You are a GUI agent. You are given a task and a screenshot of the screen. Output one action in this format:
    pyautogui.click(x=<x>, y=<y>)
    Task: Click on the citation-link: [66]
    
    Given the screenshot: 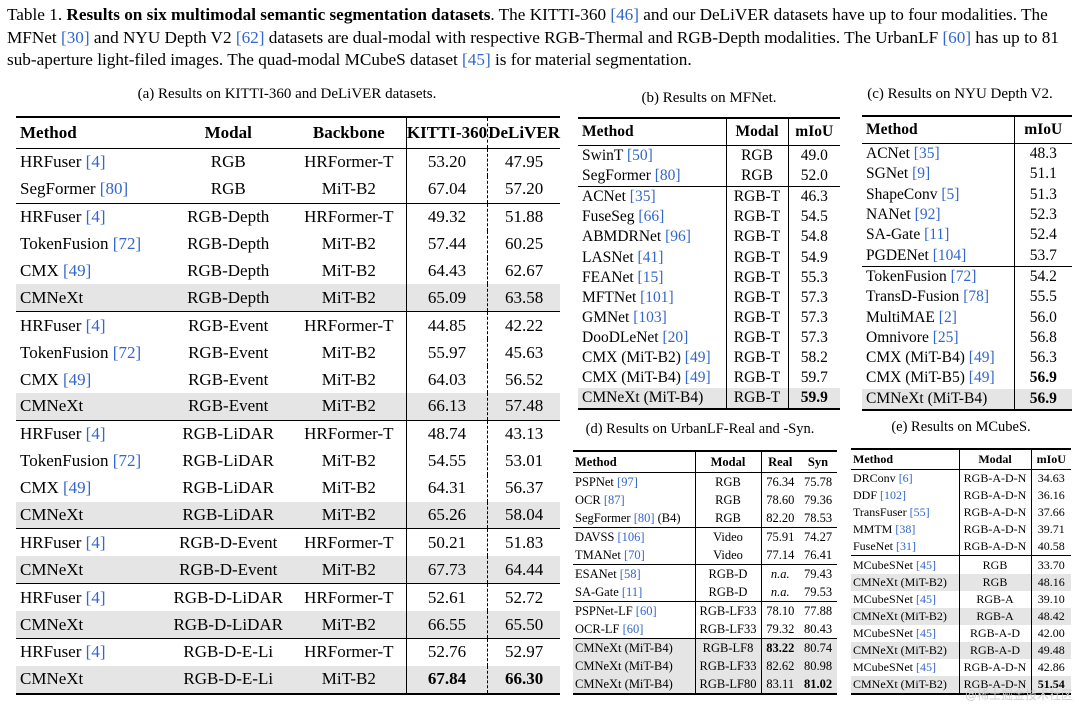 What is the action you would take?
    pyautogui.click(x=651, y=217)
    